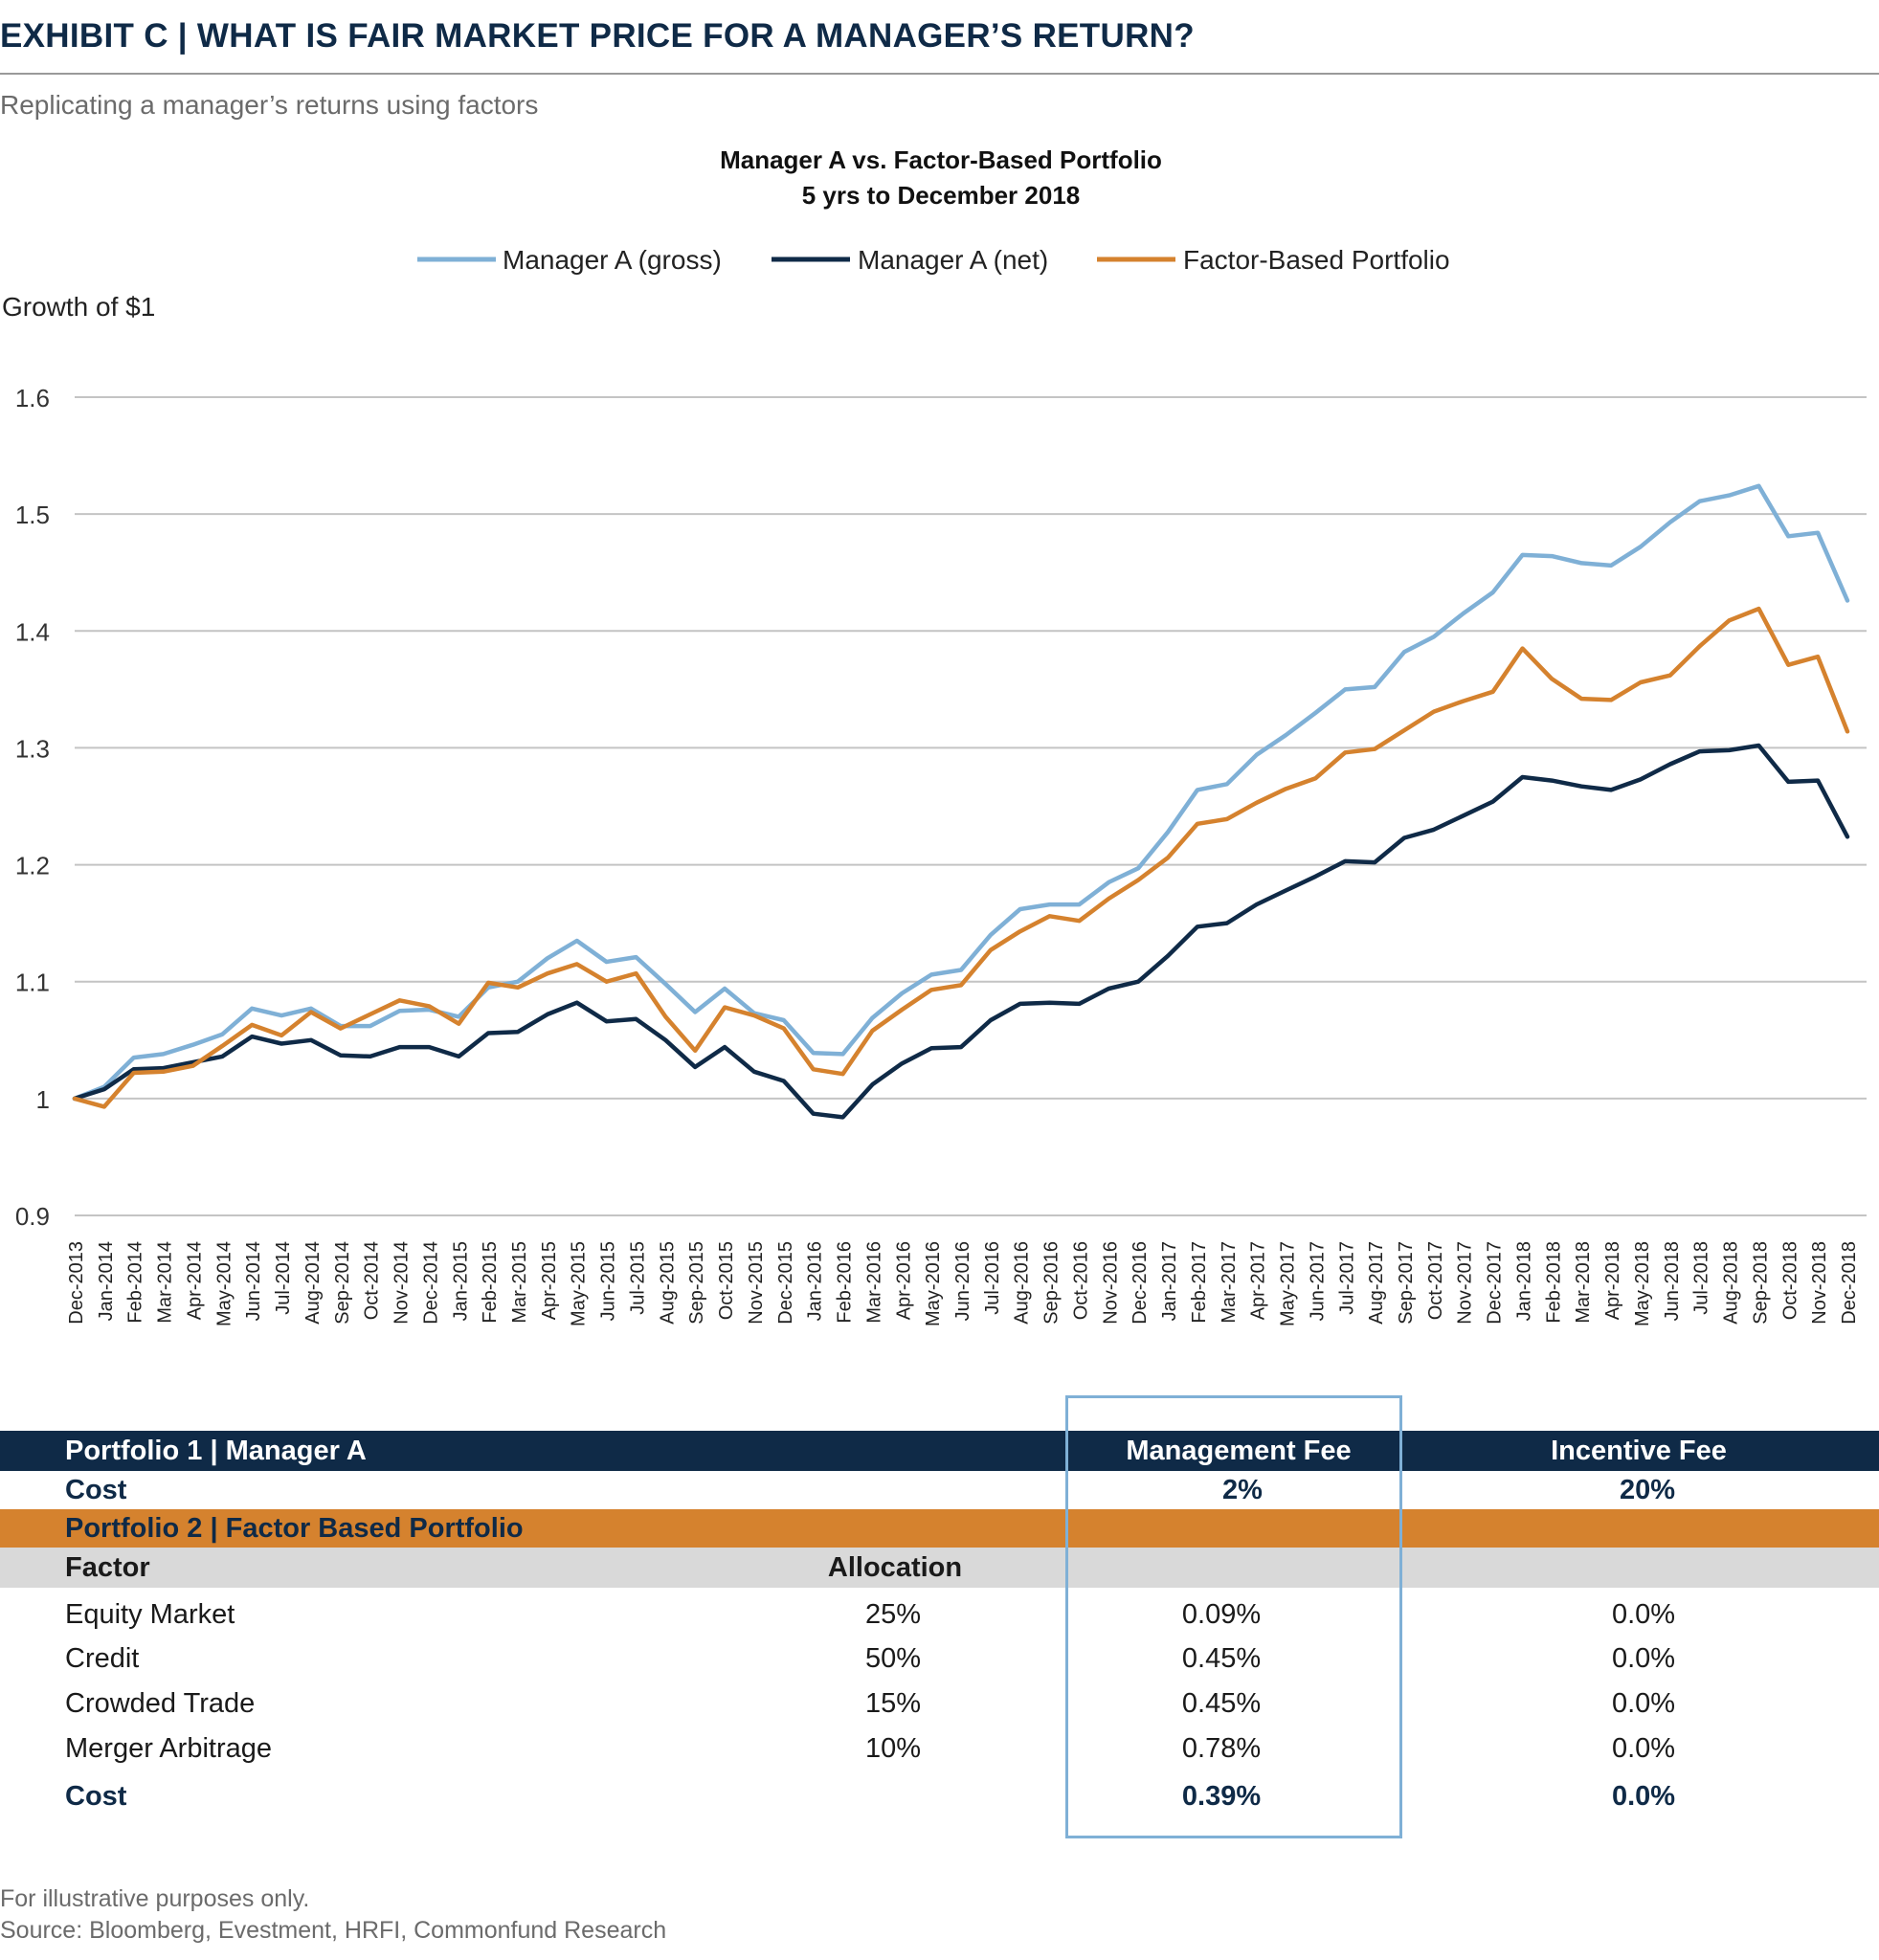 The width and height of the screenshot is (1879, 1960). Describe the element at coordinates (1495, 1283) in the screenshot. I see `x-tick-label: Dec-2017` at that location.